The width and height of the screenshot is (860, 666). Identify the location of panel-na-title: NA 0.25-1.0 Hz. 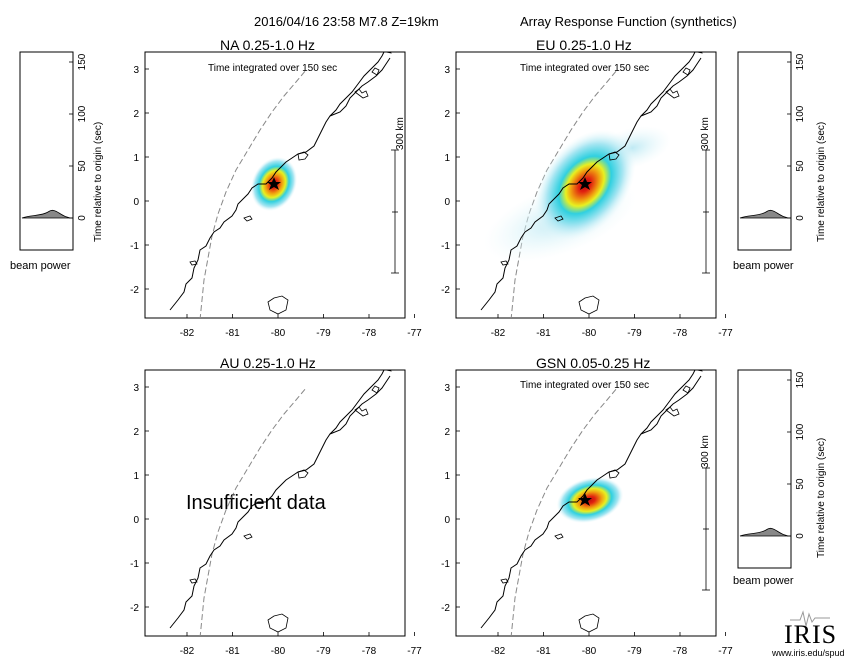
(267, 45).